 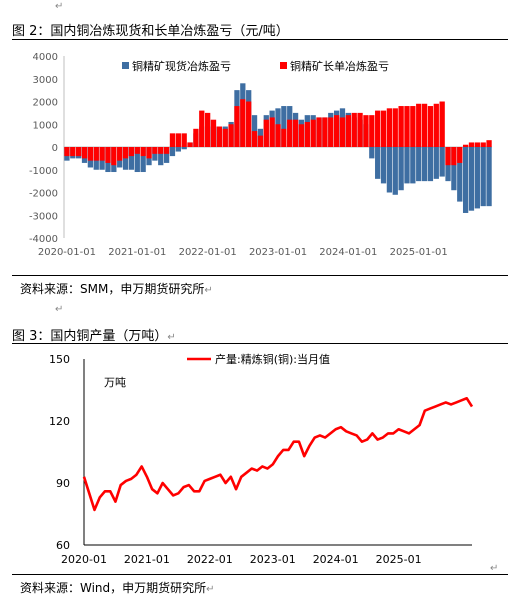 I want to click on chart-legend: 产量:精炼铜(铜):当月值, so click(x=258, y=359).